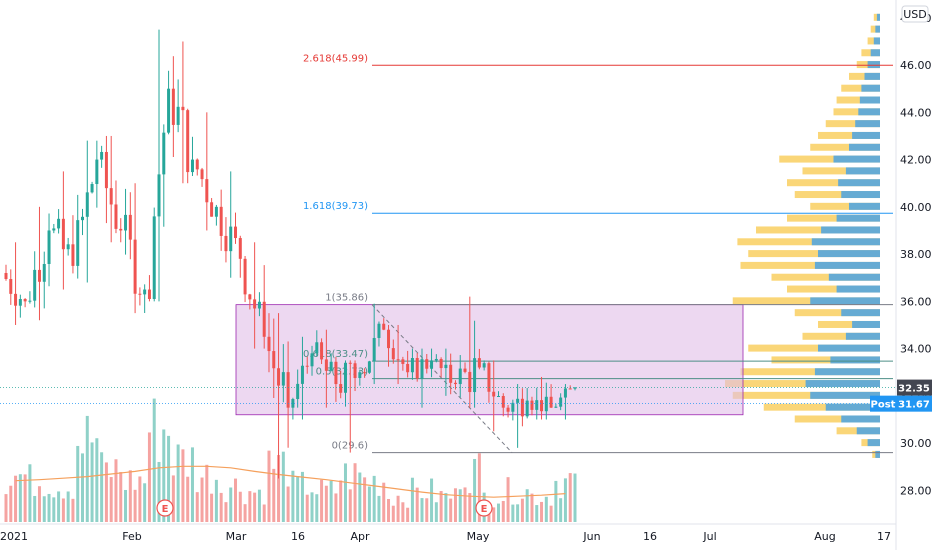  What do you see at coordinates (916, 443) in the screenshot?
I see `y-tick-label: 30.00` at bounding box center [916, 443].